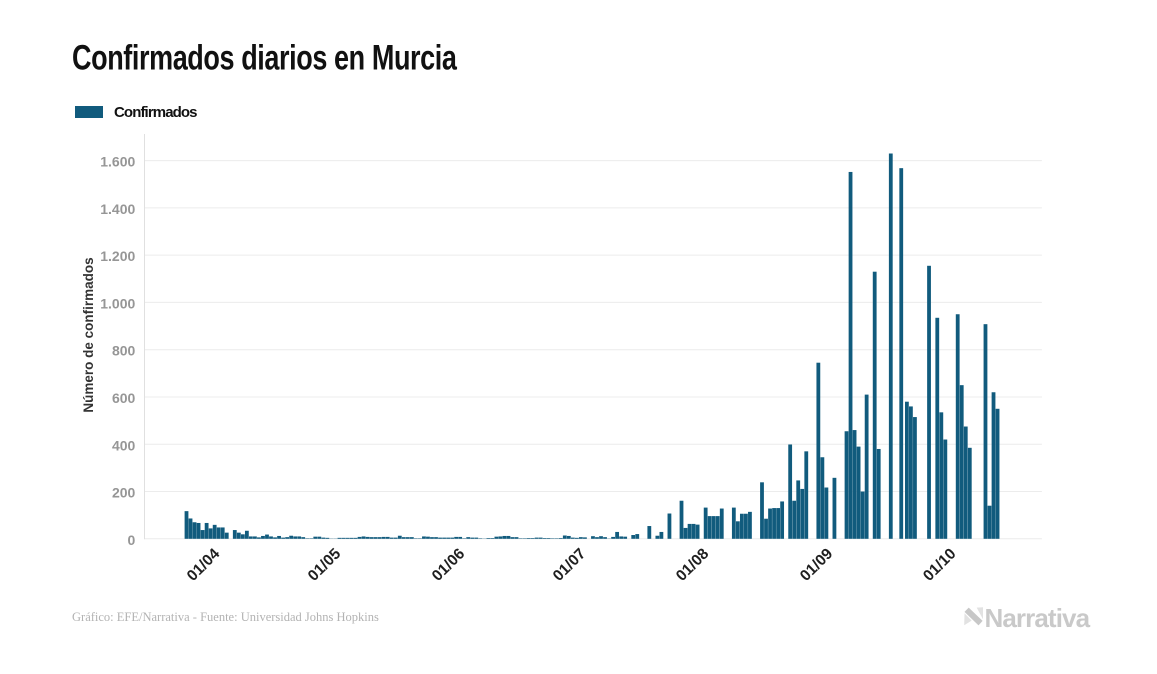 Image resolution: width=1157 pixels, height=674 pixels. I want to click on svg-text: 1.600, so click(117, 162).